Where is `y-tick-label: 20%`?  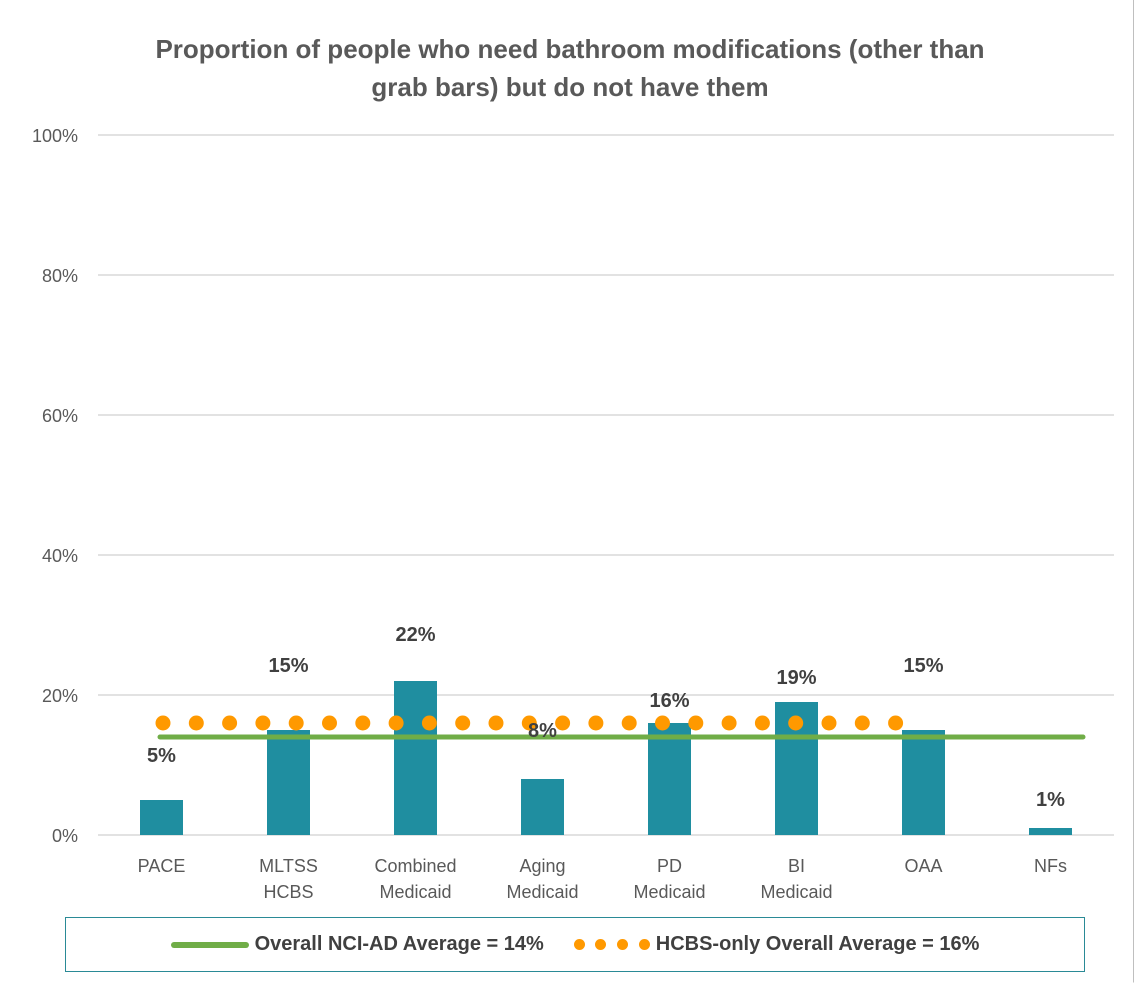
y-tick-label: 20% is located at coordinates (60, 696).